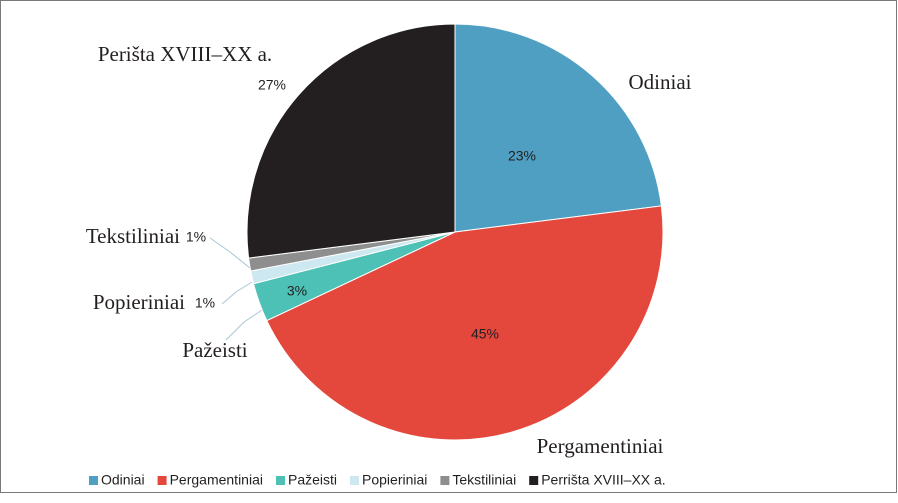  I want to click on value-label: 23%, so click(522, 156).